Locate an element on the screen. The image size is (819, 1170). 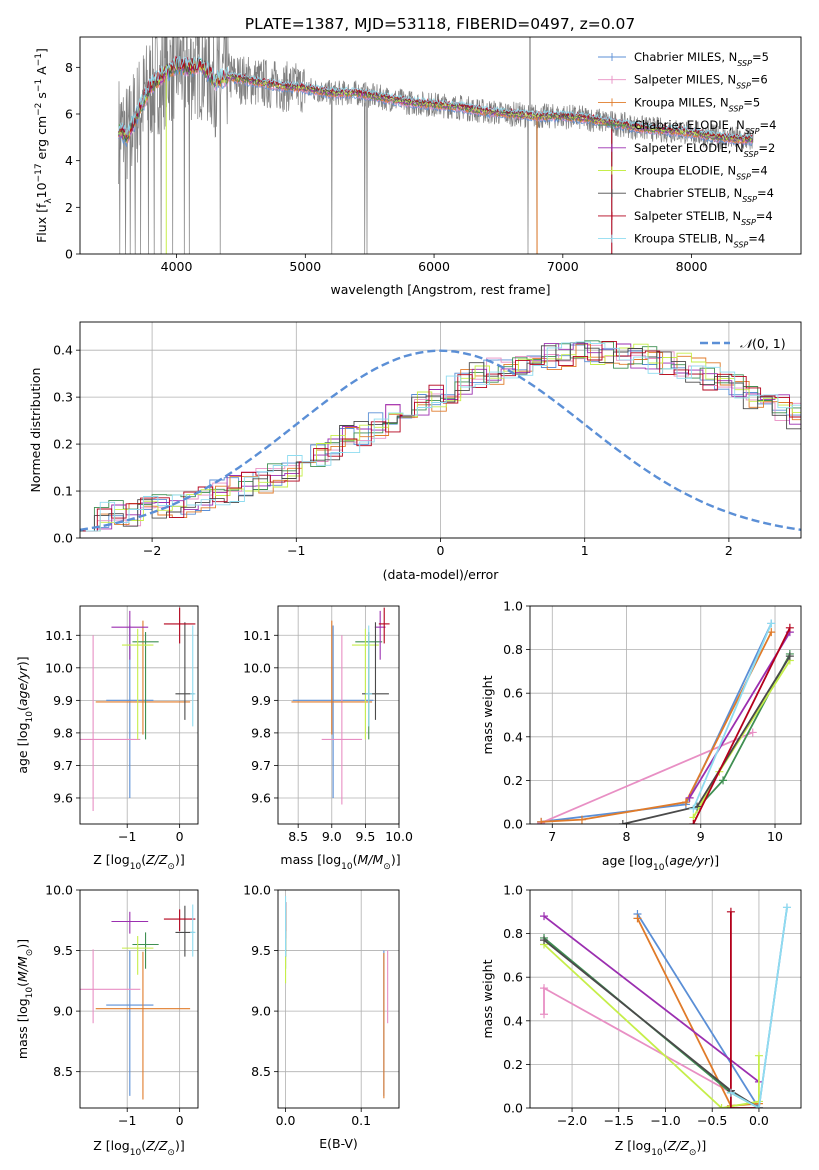
x-tick-label: 2 is located at coordinates (729, 550).